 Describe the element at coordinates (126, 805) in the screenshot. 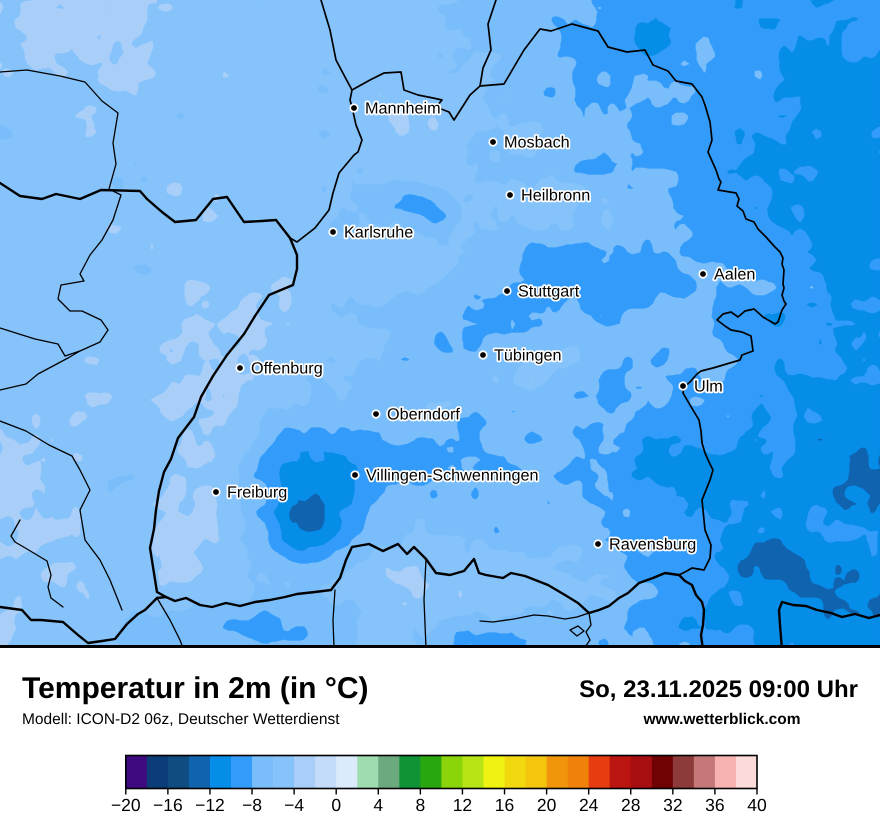

I see `svg-text: −20` at that location.